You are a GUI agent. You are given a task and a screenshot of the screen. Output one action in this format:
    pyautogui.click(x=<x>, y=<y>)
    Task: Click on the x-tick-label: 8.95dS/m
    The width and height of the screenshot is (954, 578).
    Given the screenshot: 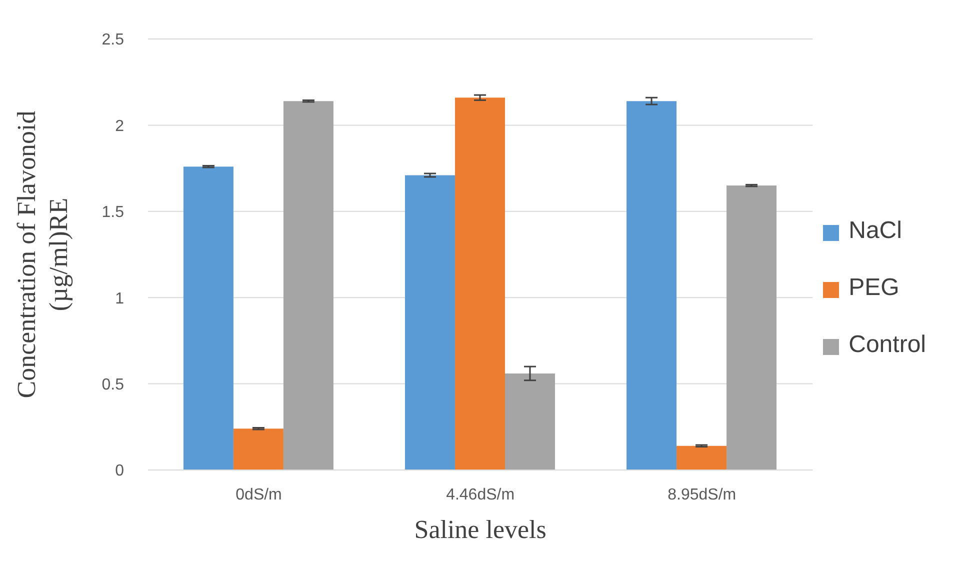 What is the action you would take?
    pyautogui.click(x=702, y=495)
    